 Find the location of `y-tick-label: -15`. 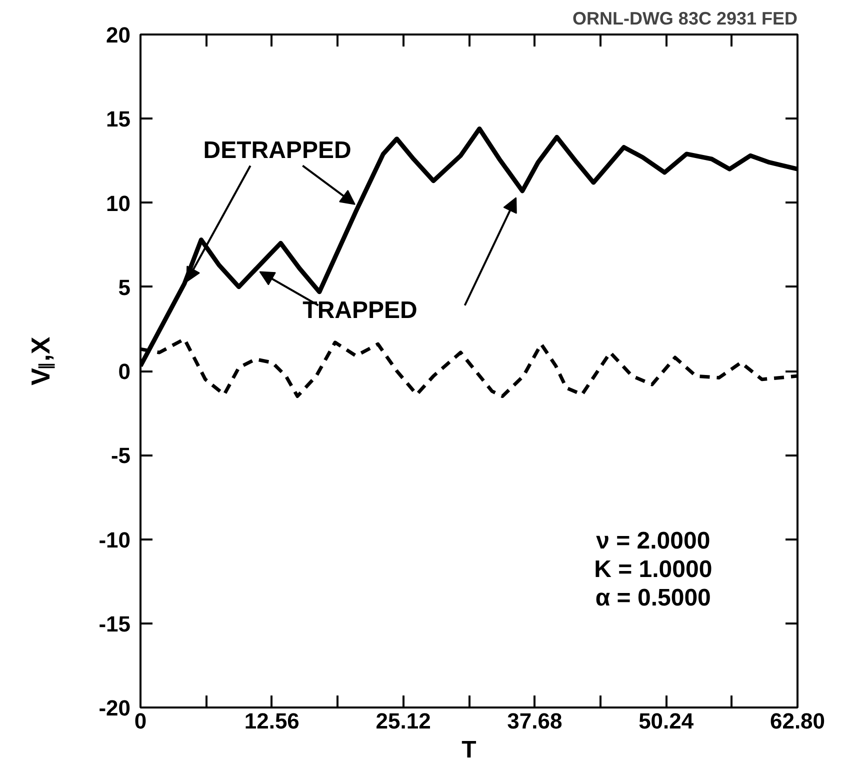

y-tick-label: -15 is located at coordinates (114, 623).